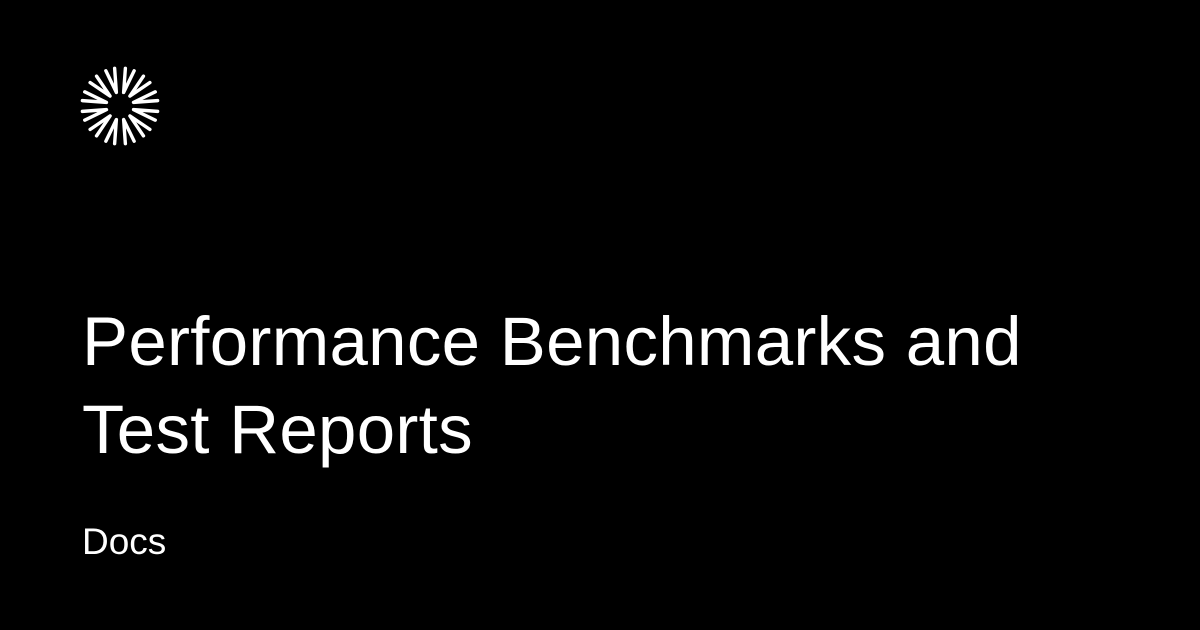 This screenshot has height=630, width=1200. I want to click on starburst-logo-svg, so click(120, 106).